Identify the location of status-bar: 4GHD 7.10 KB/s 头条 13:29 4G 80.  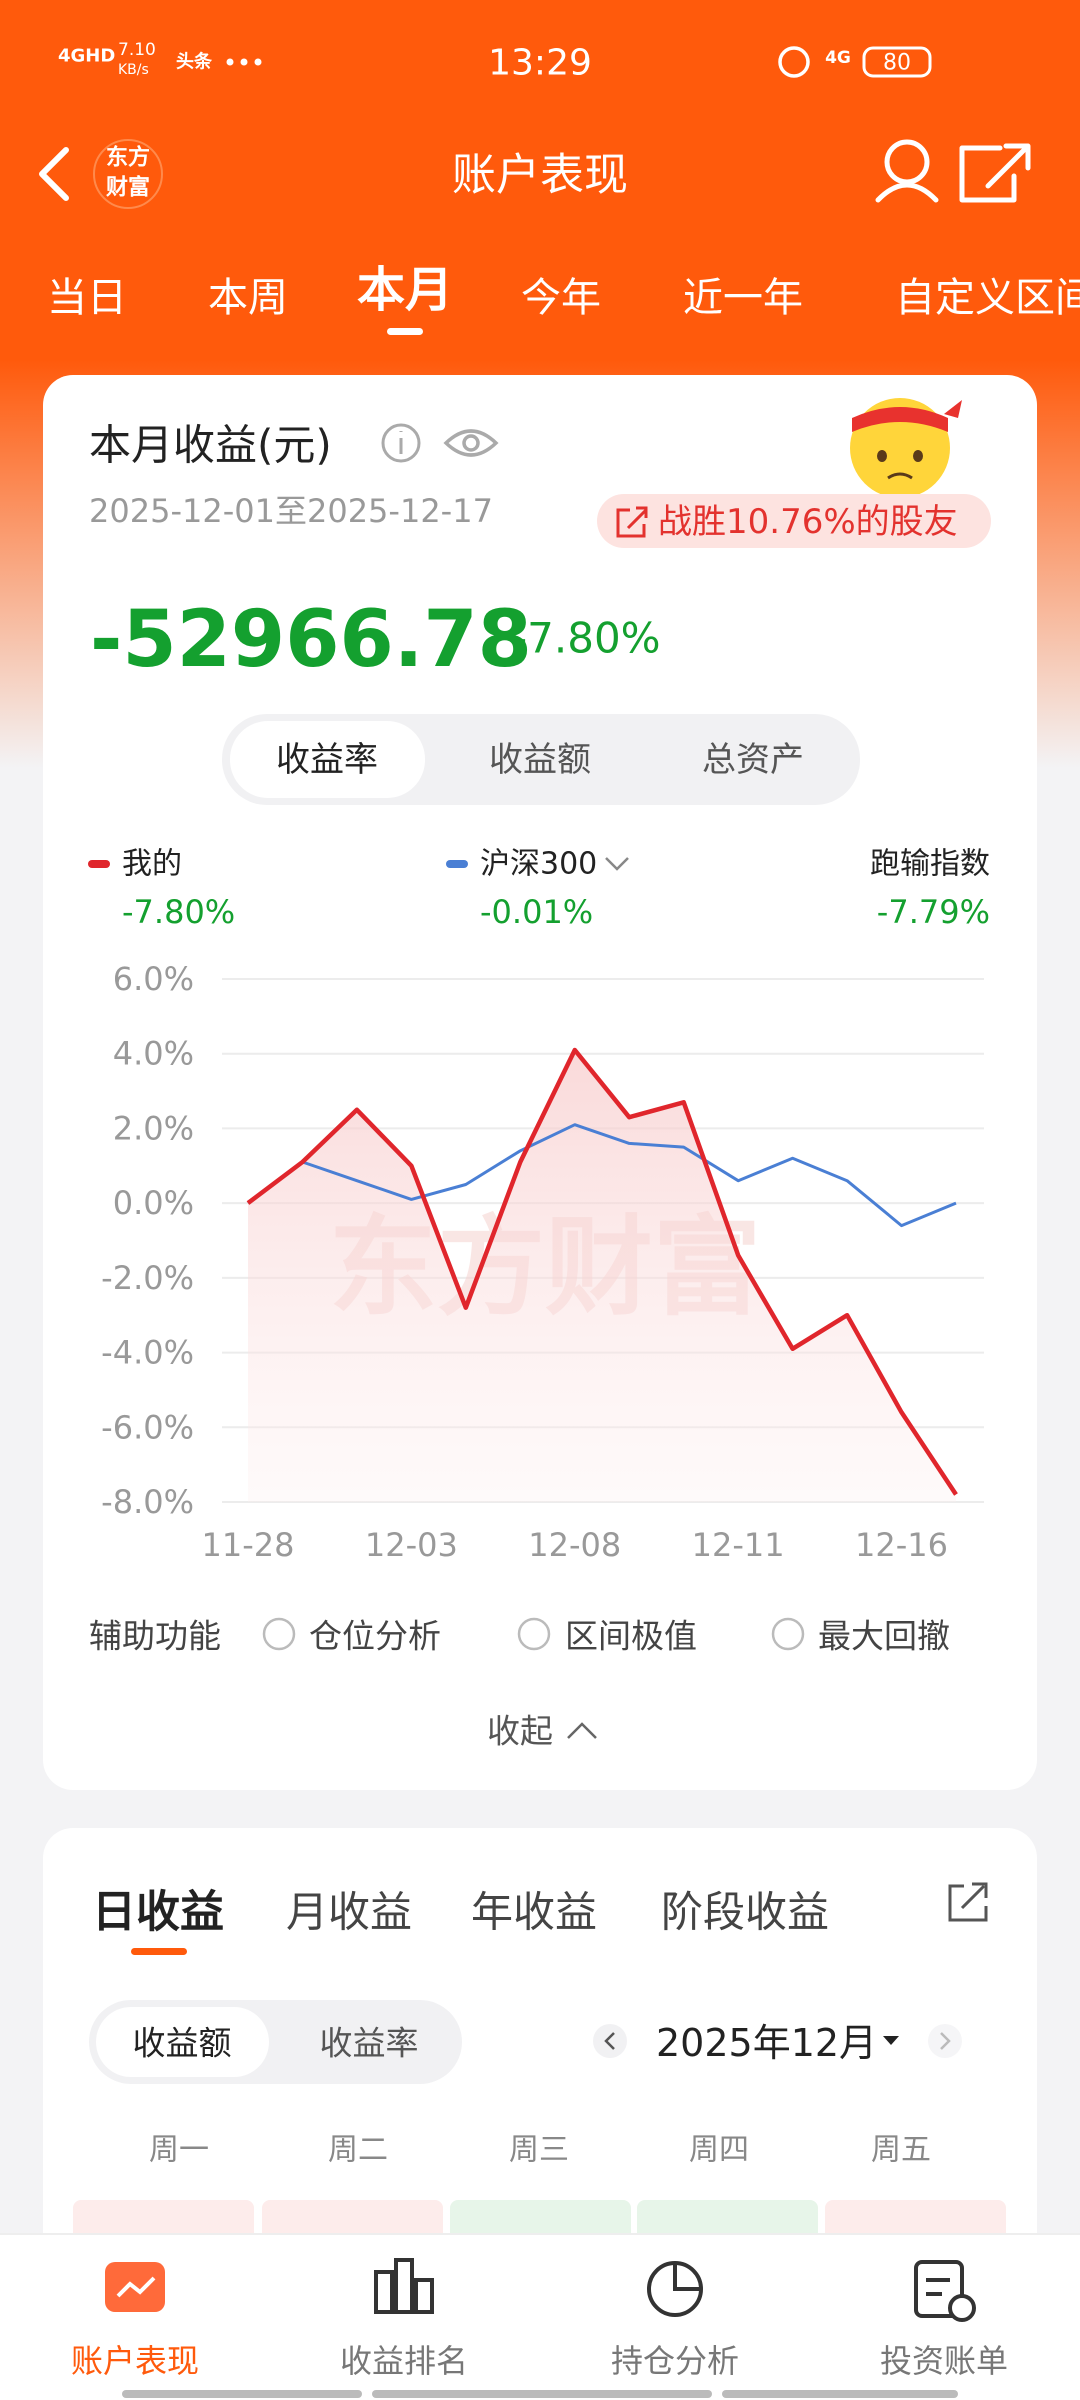
(495, 62).